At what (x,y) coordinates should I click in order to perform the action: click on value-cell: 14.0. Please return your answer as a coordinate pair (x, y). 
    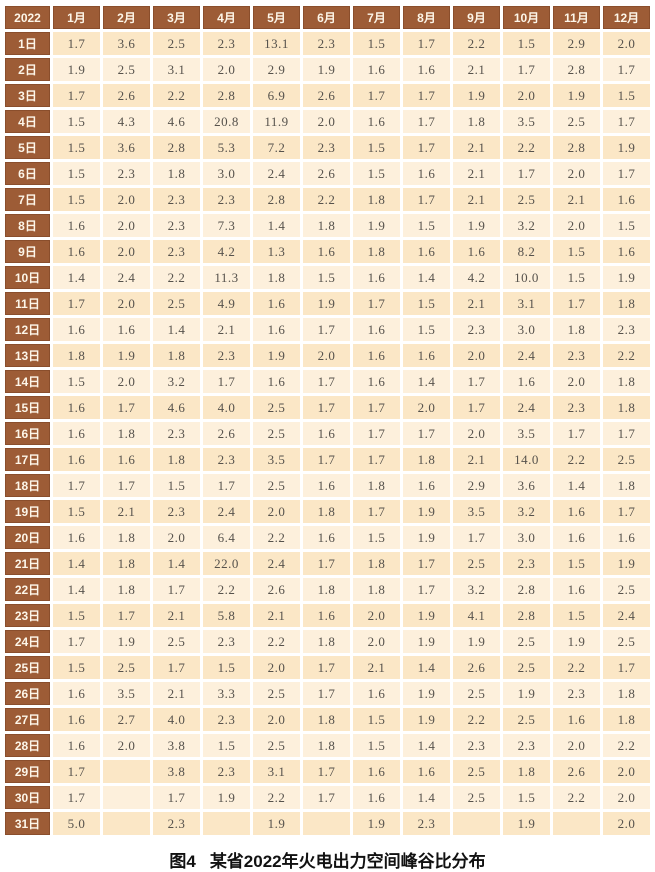
    Looking at the image, I should click on (526, 459).